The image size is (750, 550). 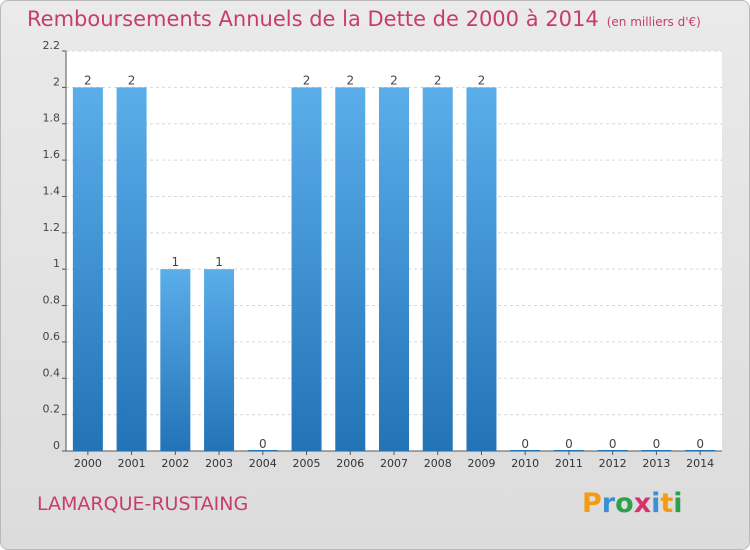 I want to click on y-tick-label: 1.8, so click(x=52, y=118).